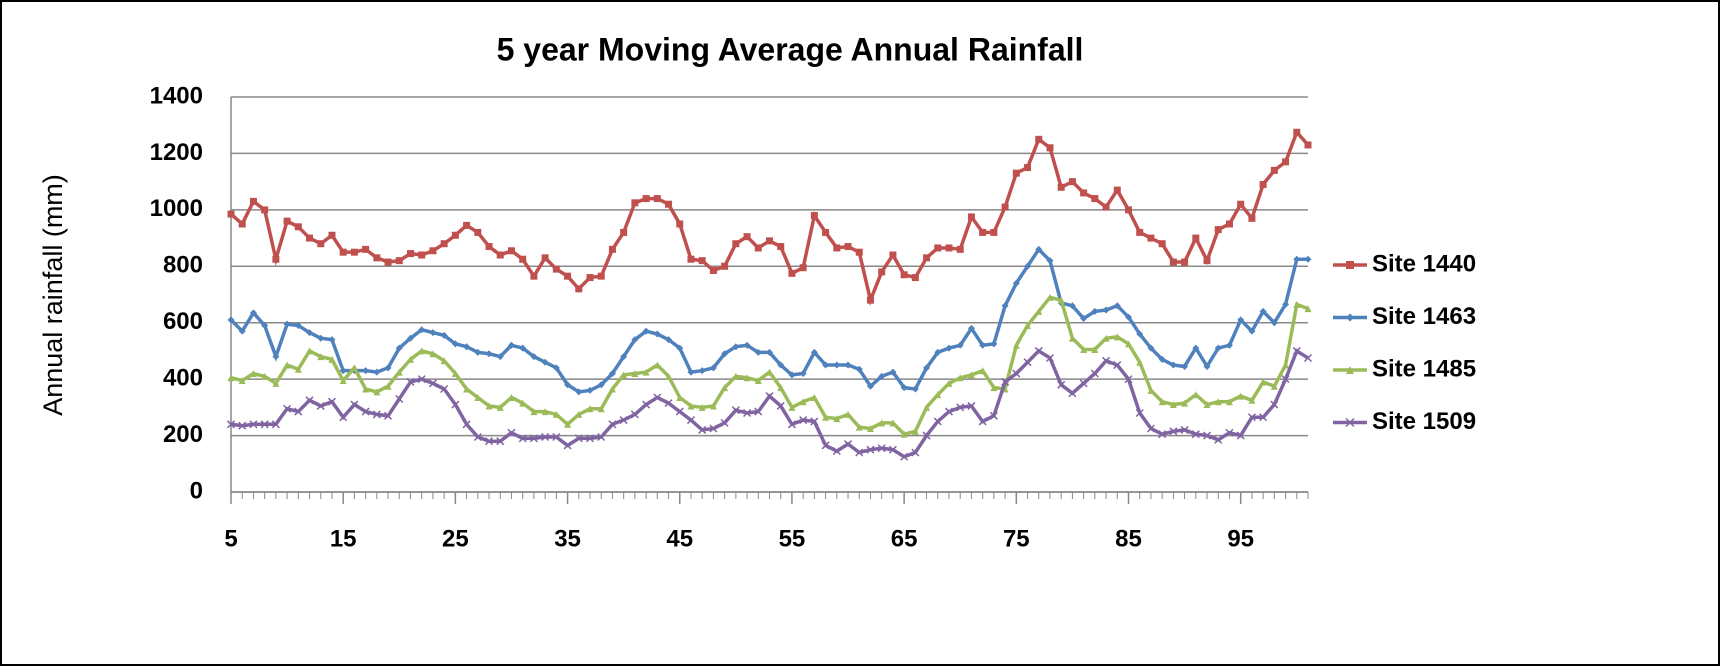 The width and height of the screenshot is (1720, 671). Describe the element at coordinates (183, 434) in the screenshot. I see `y-tick-label: 200` at that location.